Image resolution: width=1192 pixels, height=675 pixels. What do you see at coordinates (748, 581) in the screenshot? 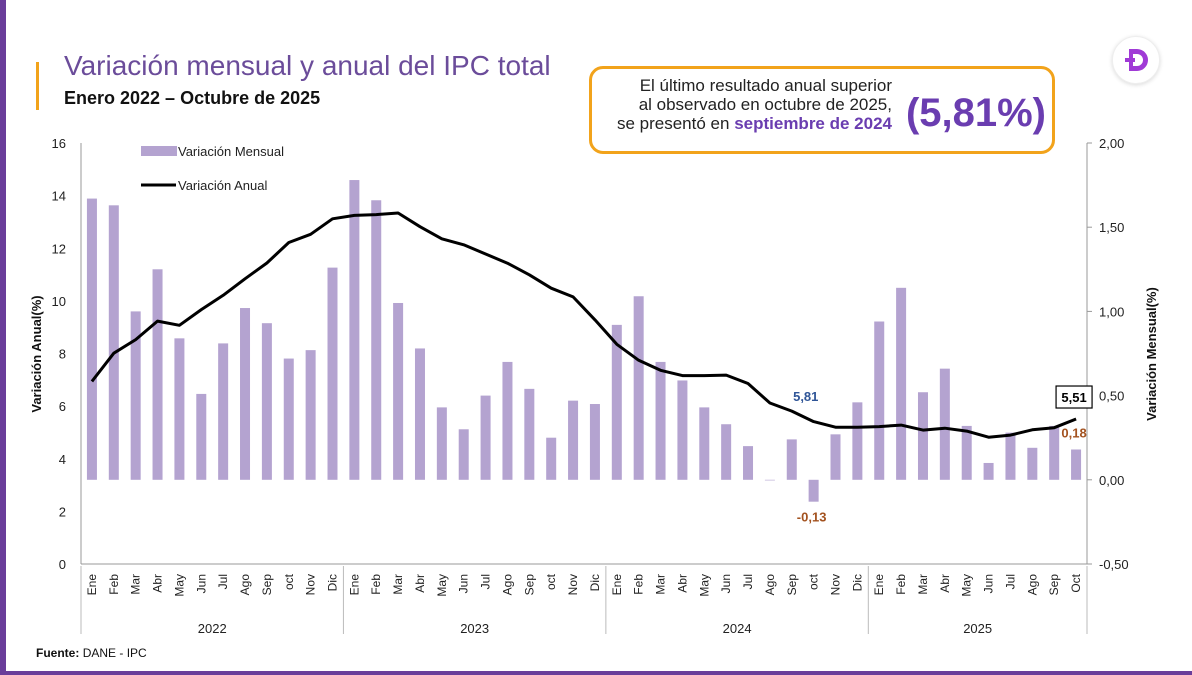
I see `x-tick-label-30: Jul` at bounding box center [748, 581].